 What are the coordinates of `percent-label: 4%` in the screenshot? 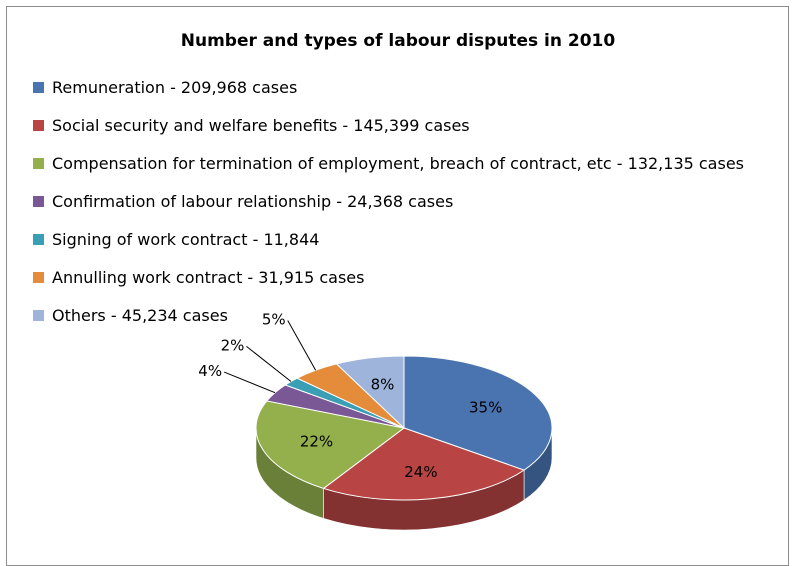 It's located at (210, 371).